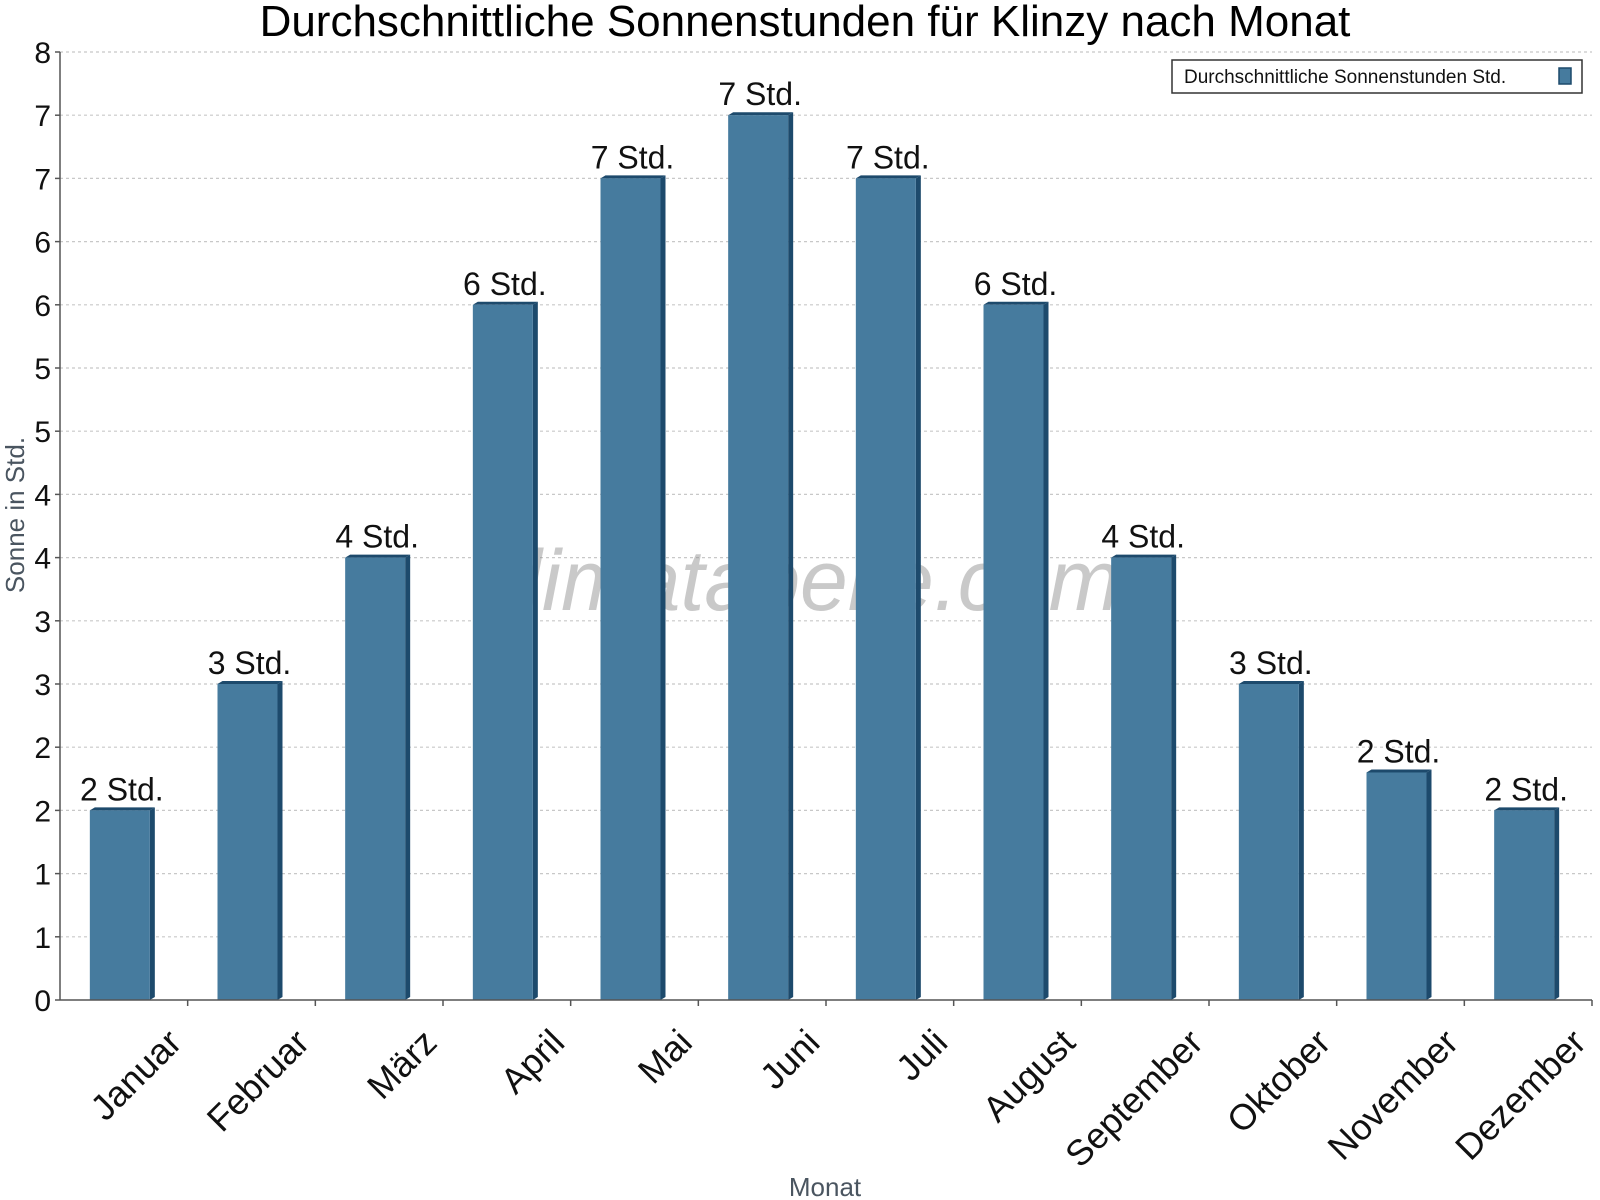  What do you see at coordinates (402, 1064) in the screenshot?
I see `x-tick-label: März` at bounding box center [402, 1064].